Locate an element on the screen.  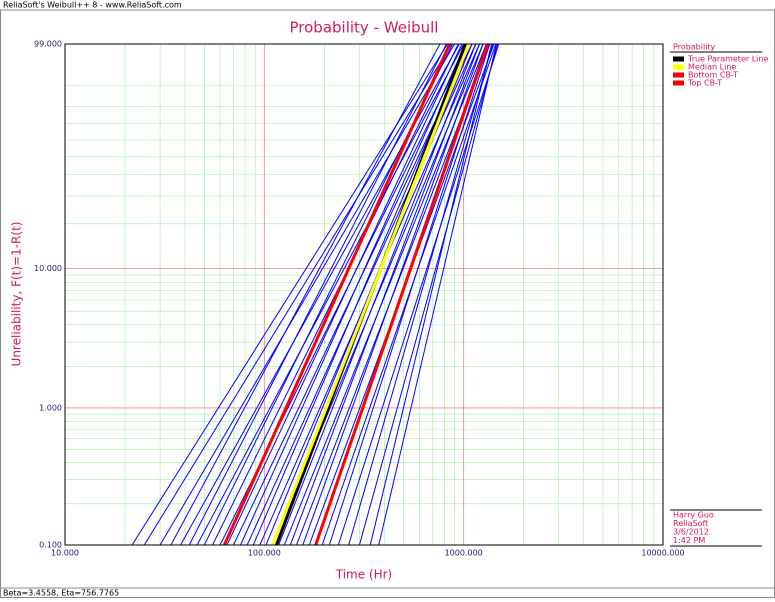
x-axis-label: Time (Hr) is located at coordinates (364, 575).